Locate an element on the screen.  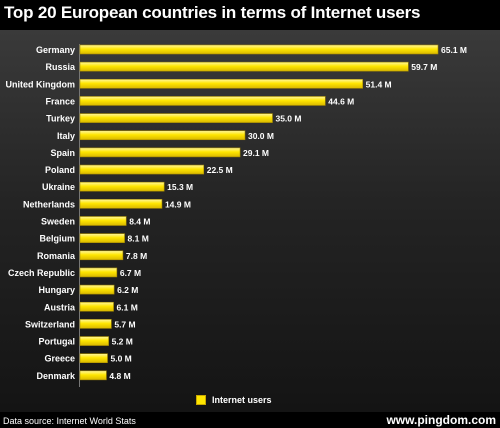
data-source-note: Data source: Internet World Stats is located at coordinates (69, 421).